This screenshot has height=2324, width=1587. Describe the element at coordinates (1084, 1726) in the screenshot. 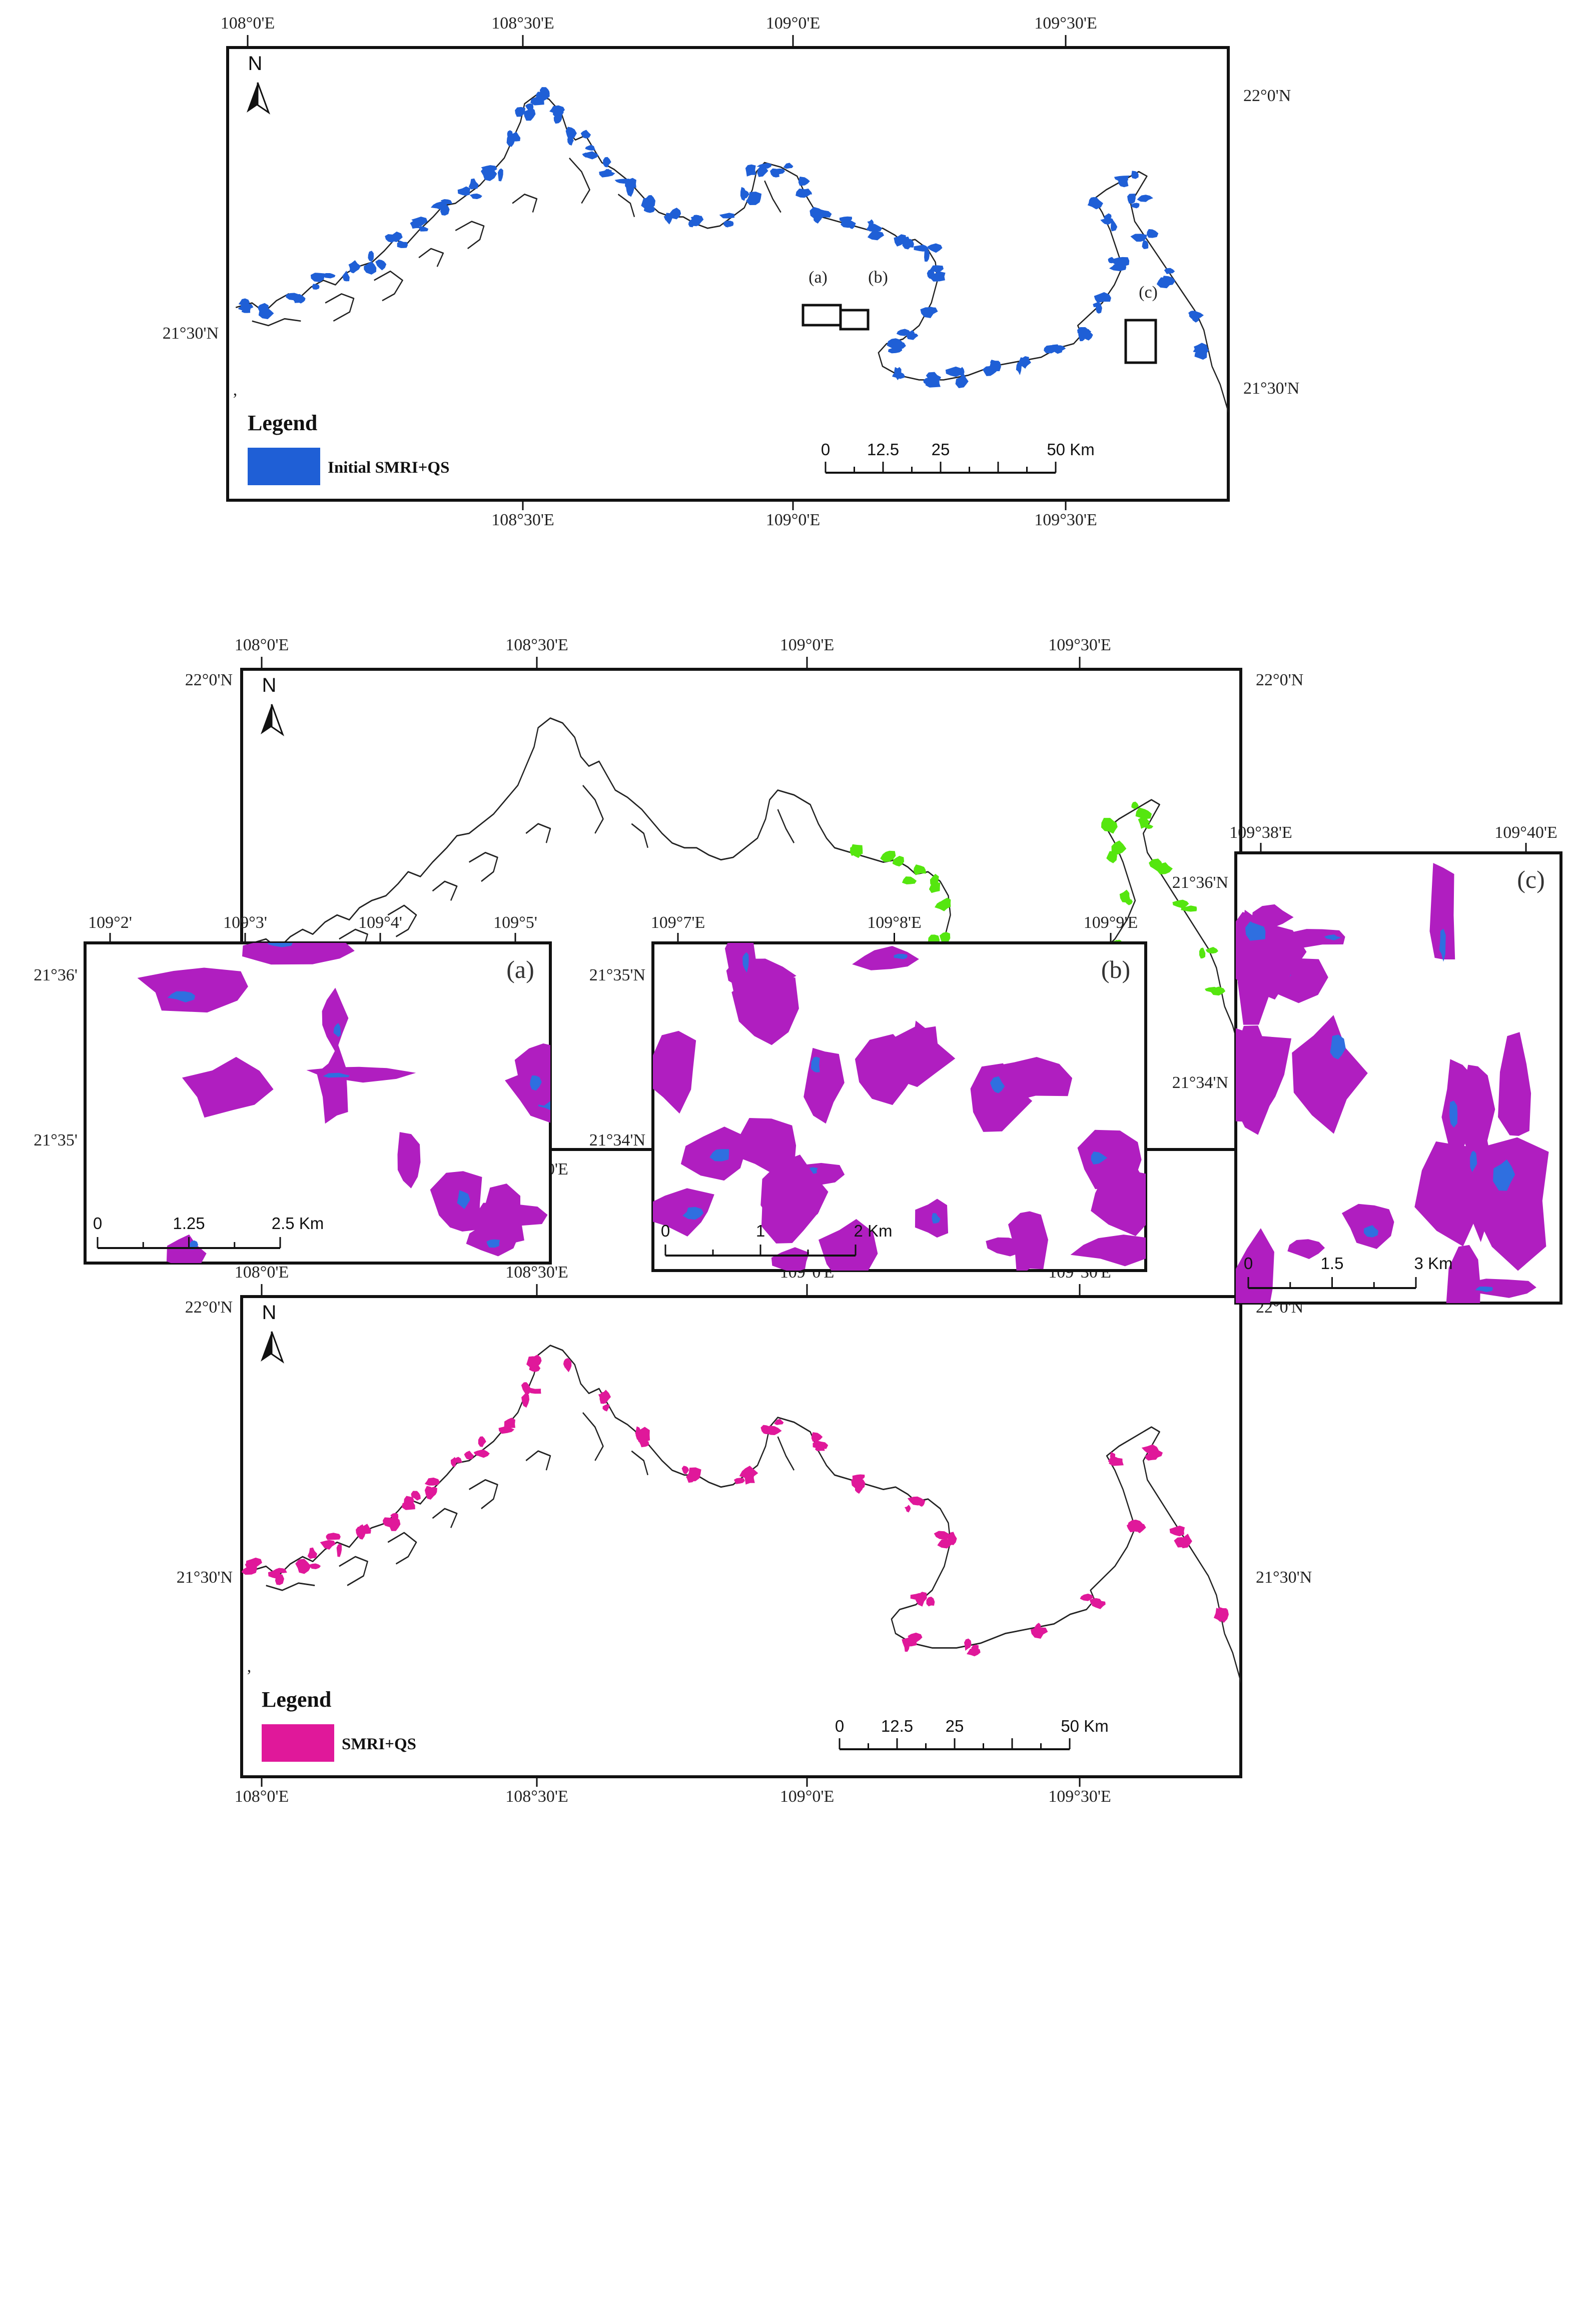

I see `scale-bar-label: 50 Km` at that location.